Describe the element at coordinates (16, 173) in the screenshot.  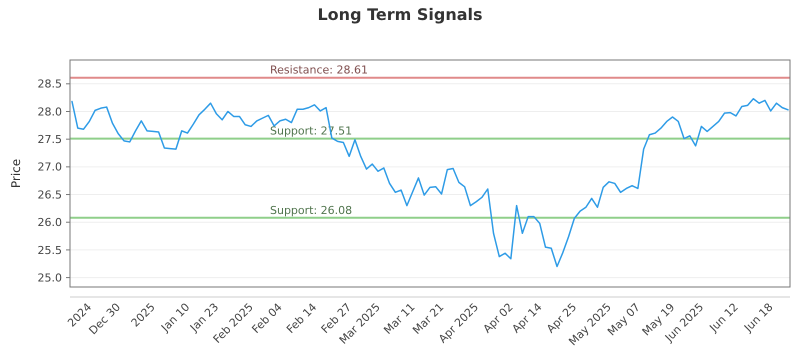
I see `y-axis-title: Price` at that location.